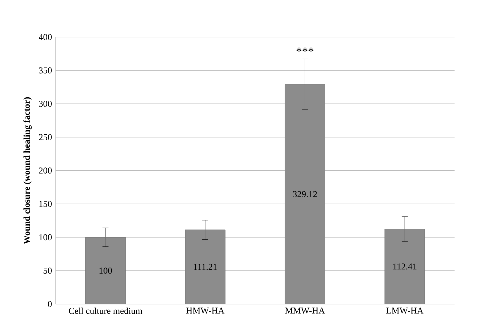  Describe the element at coordinates (46, 237) in the screenshot. I see `y-tick-label: 100` at that location.